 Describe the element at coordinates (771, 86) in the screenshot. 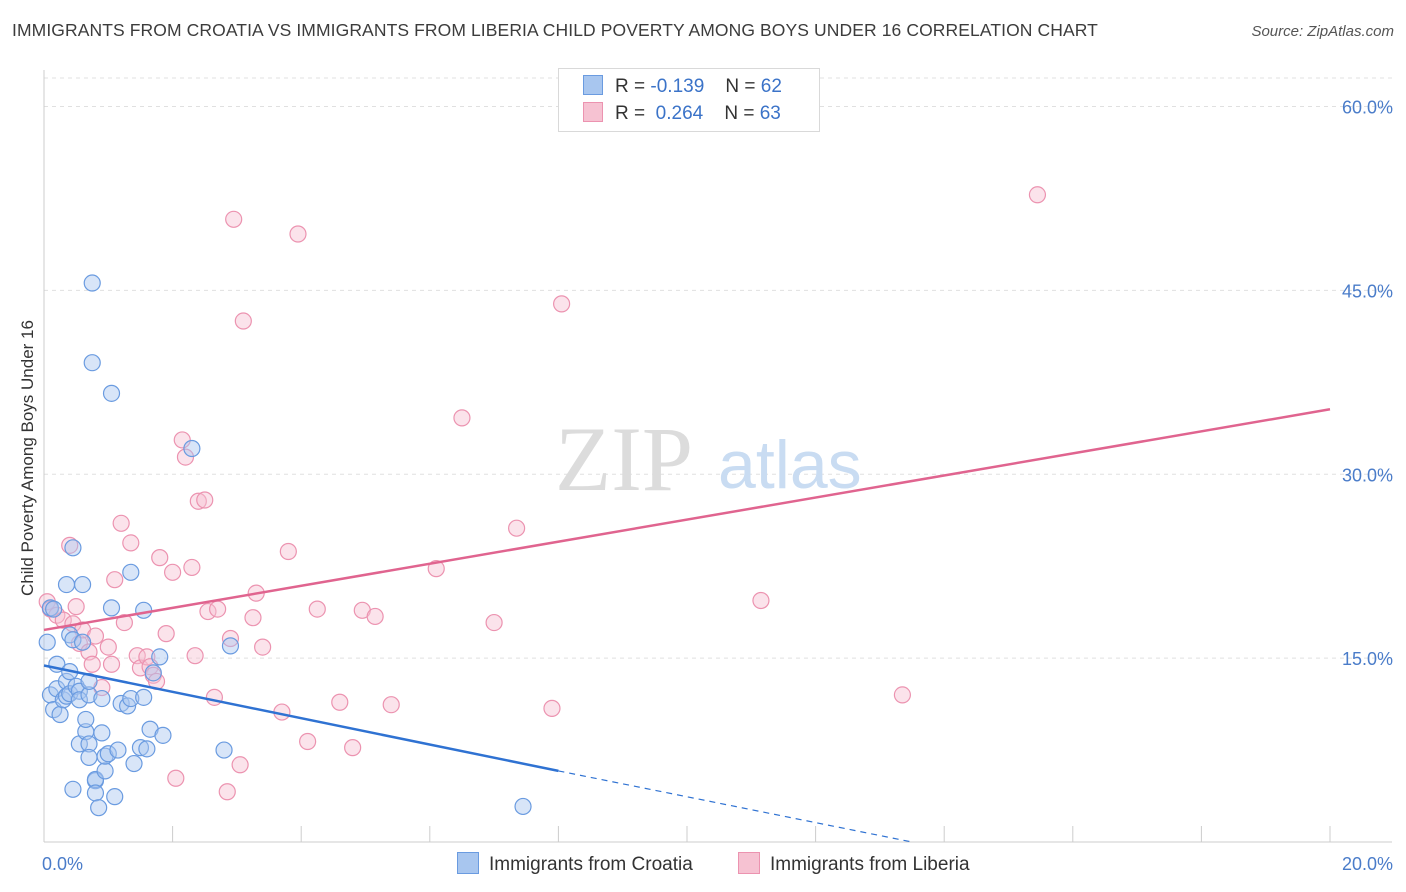

I see `croatia-n-value: 62` at that location.